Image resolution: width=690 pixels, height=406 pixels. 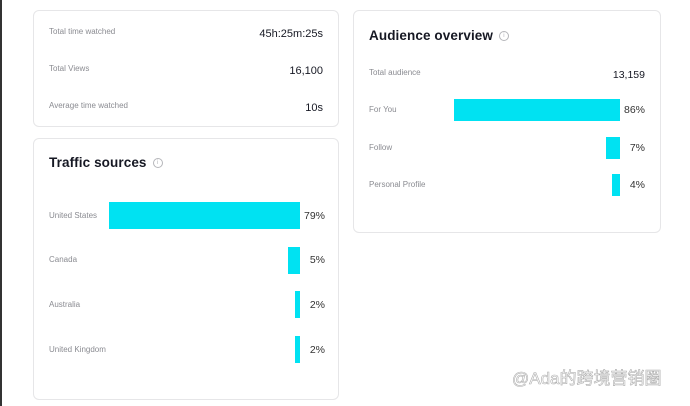 I want to click on row-label: Canada, so click(x=63, y=260).